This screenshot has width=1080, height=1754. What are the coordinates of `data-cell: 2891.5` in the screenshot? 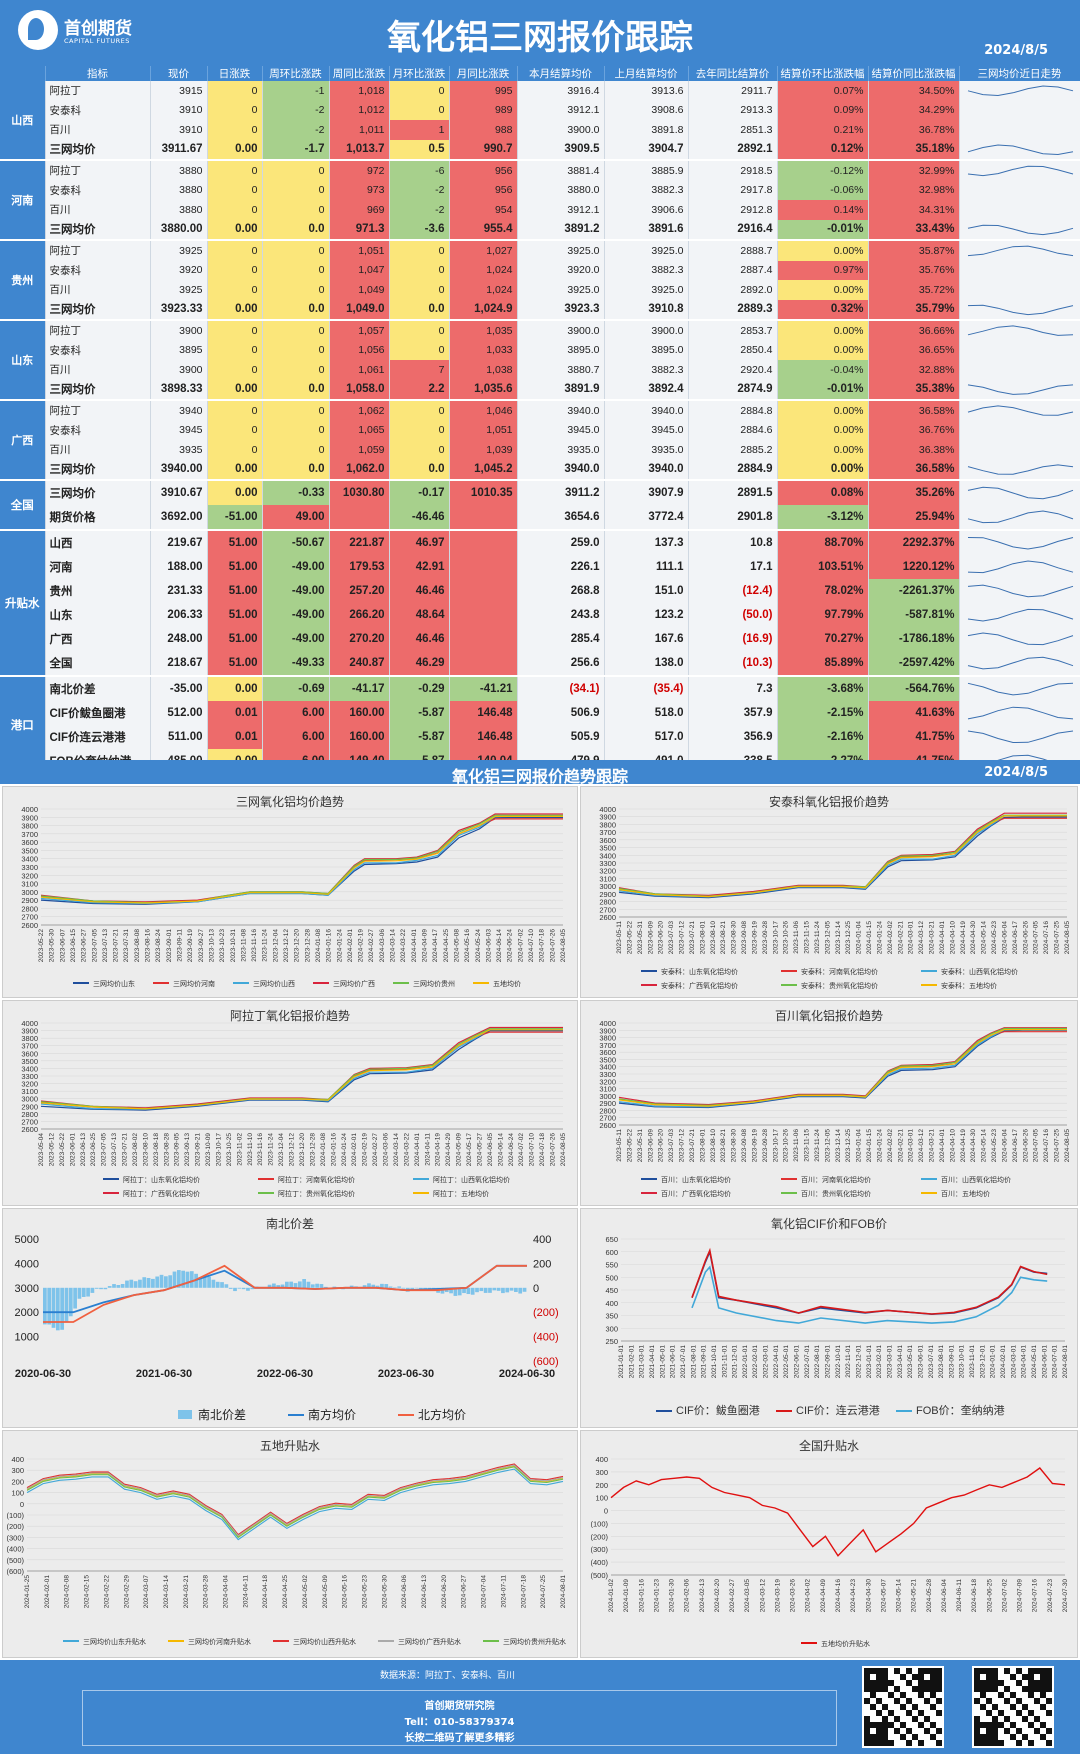 It's located at (733, 492).